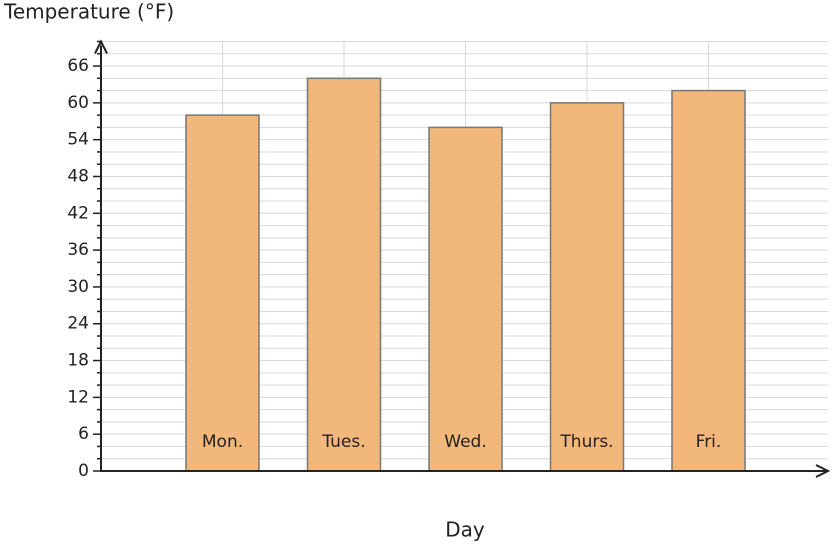  Describe the element at coordinates (78, 361) in the screenshot. I see `y-tick-label: 18` at that location.